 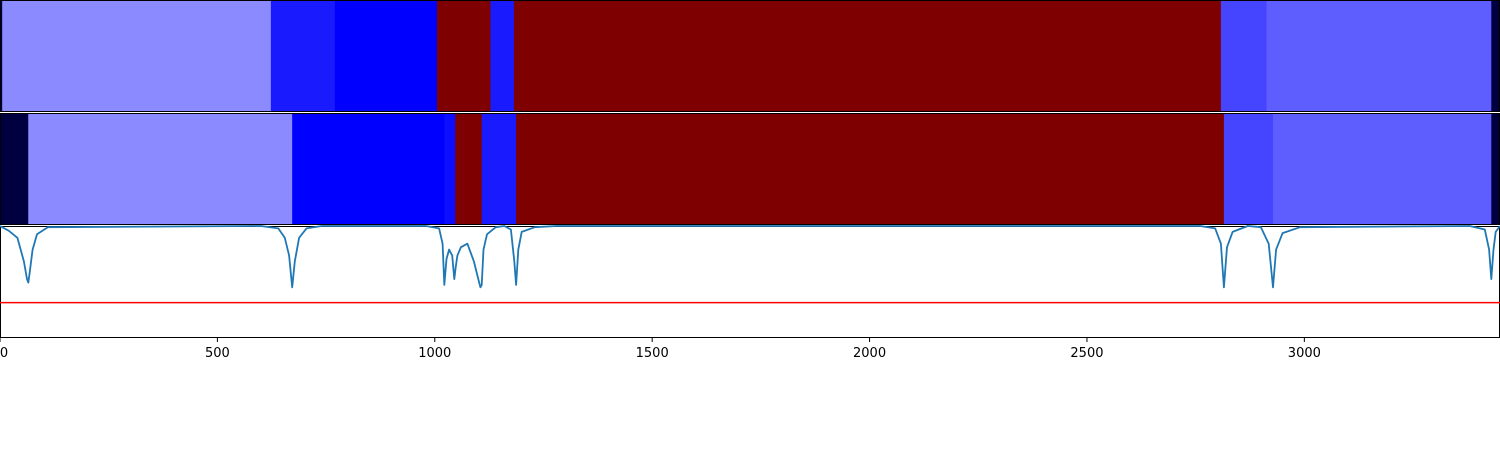 I want to click on series-lines, so click(x=750, y=257).